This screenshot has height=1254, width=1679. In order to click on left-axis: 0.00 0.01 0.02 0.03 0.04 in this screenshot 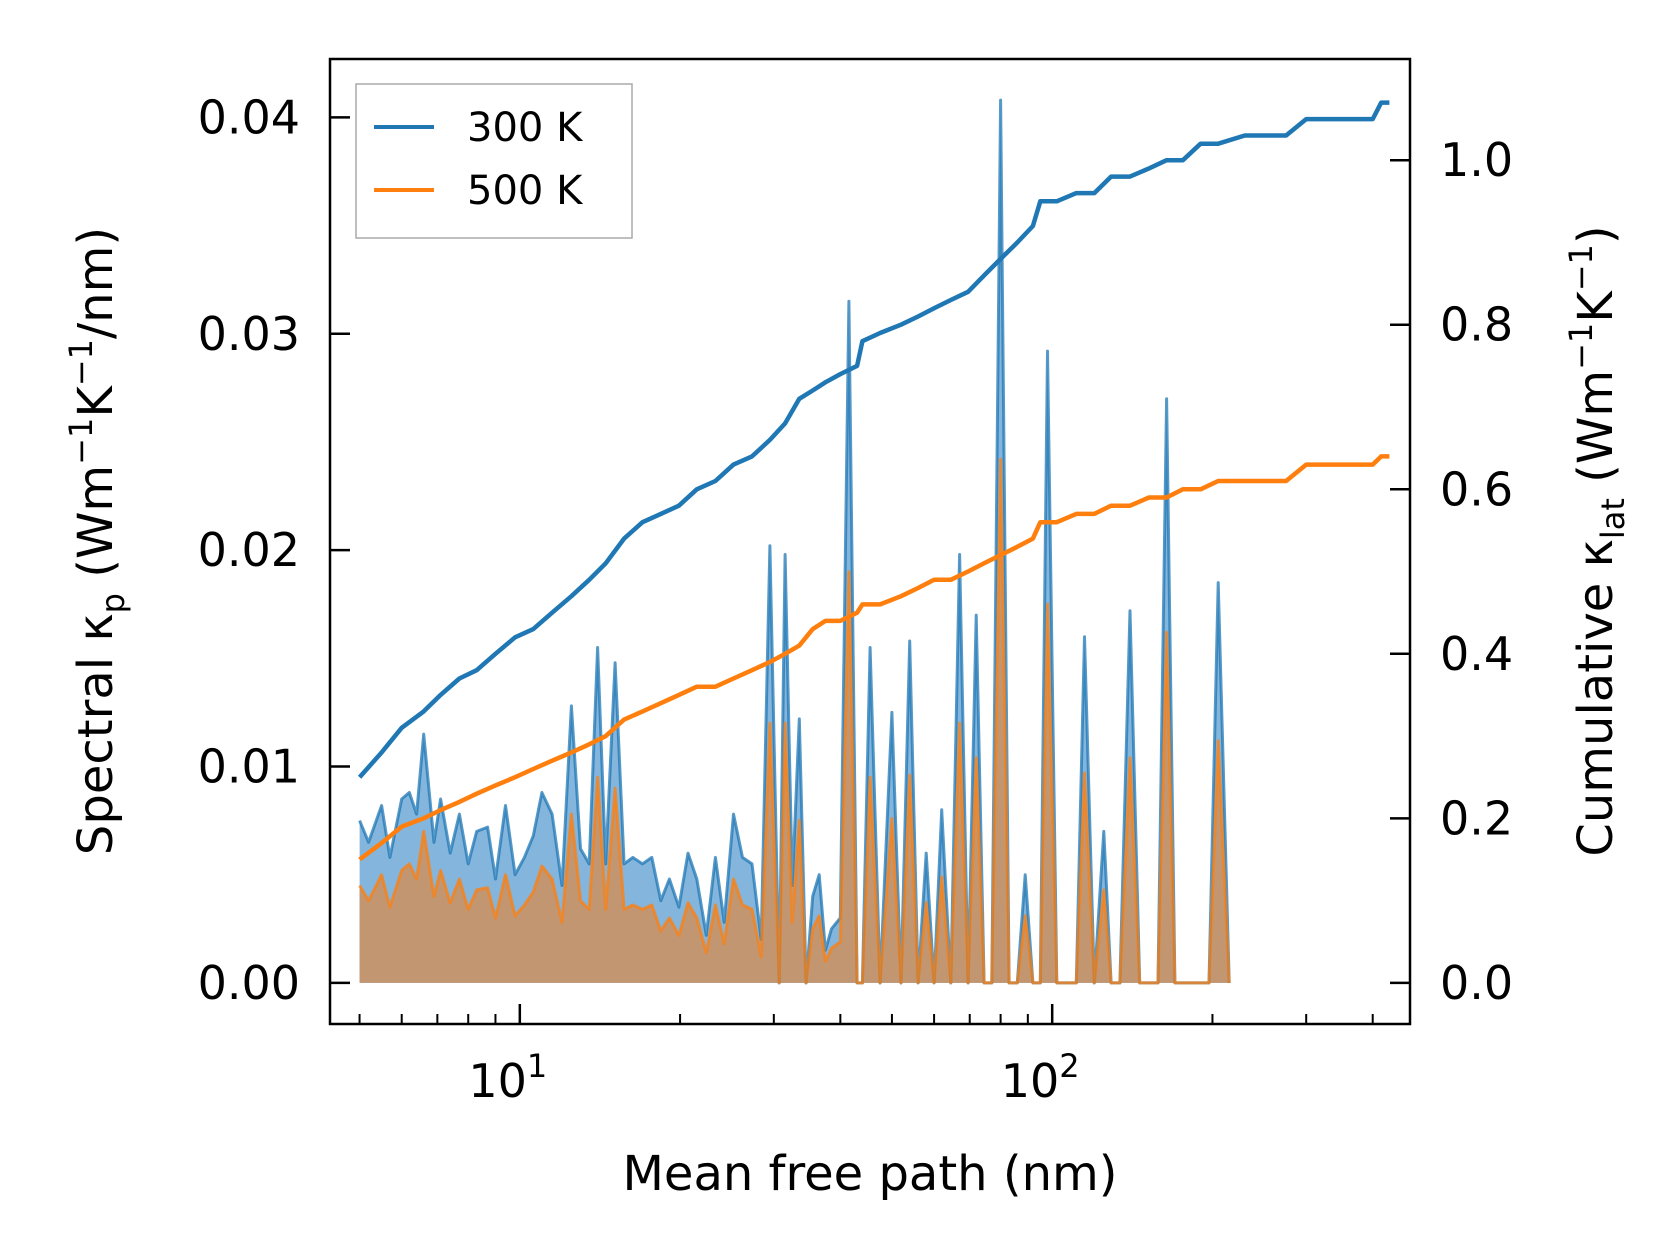, I will do `click(274, 550)`.